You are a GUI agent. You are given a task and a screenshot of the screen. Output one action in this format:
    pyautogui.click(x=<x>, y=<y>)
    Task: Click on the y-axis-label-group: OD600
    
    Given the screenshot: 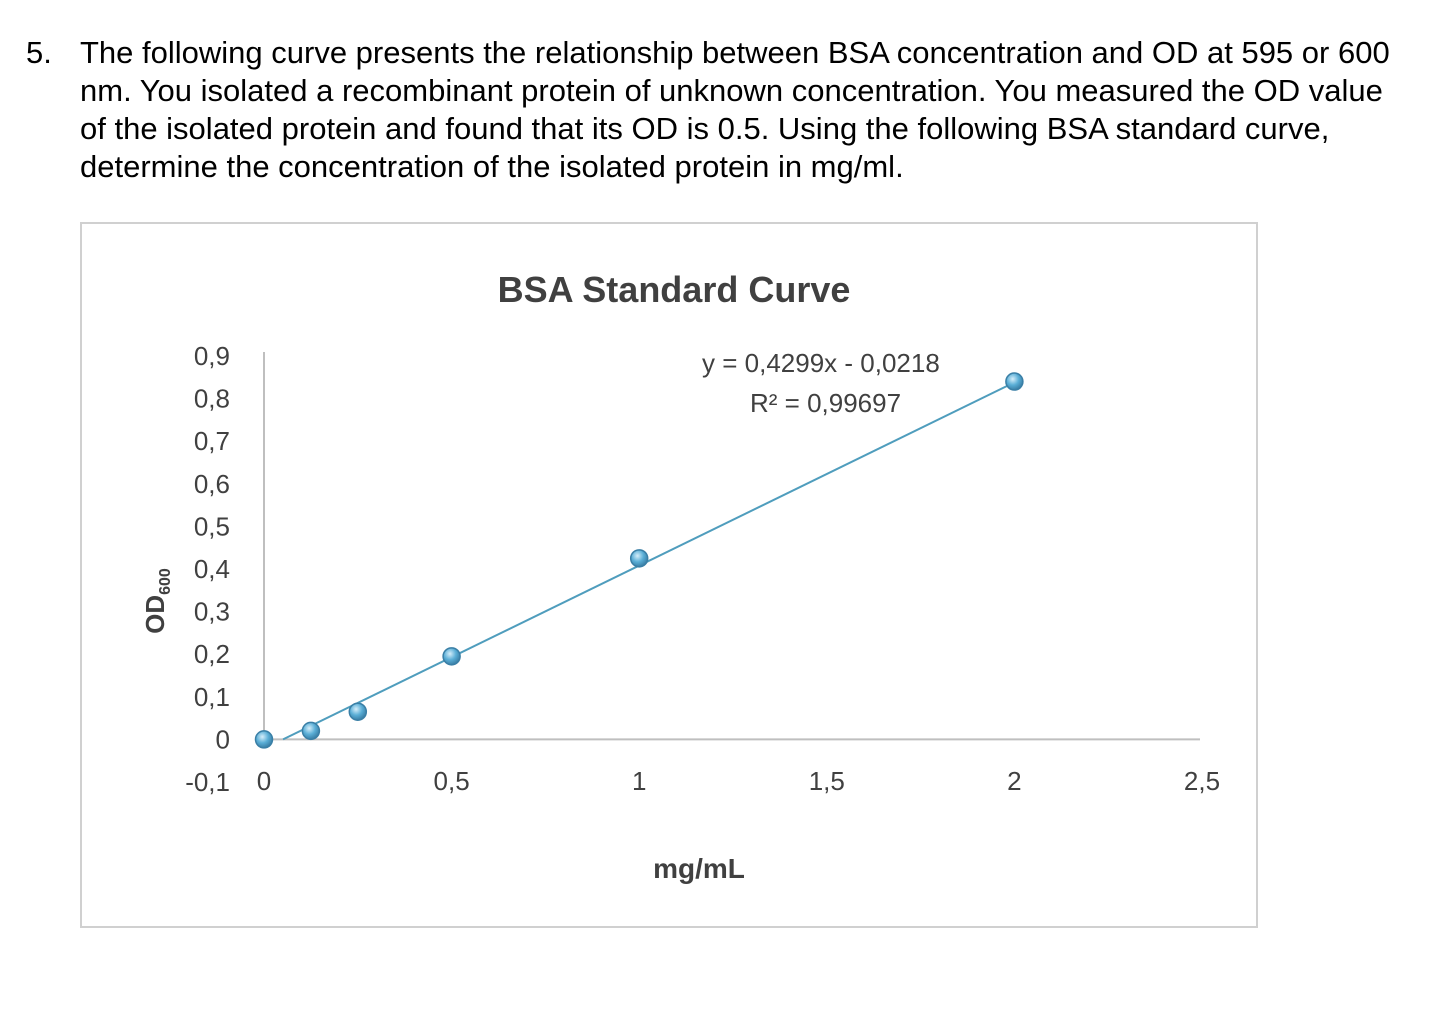 What is the action you would take?
    pyautogui.click(x=157, y=601)
    